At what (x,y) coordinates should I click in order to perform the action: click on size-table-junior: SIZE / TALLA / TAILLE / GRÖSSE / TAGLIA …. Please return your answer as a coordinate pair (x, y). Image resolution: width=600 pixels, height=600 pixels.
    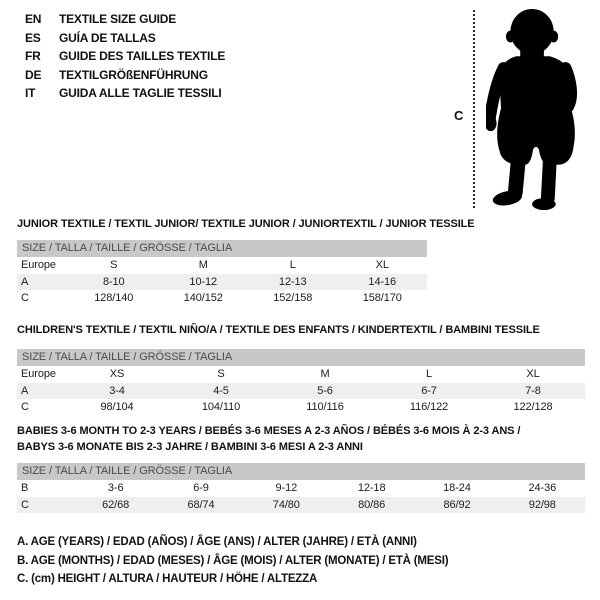
    Looking at the image, I should click on (222, 273).